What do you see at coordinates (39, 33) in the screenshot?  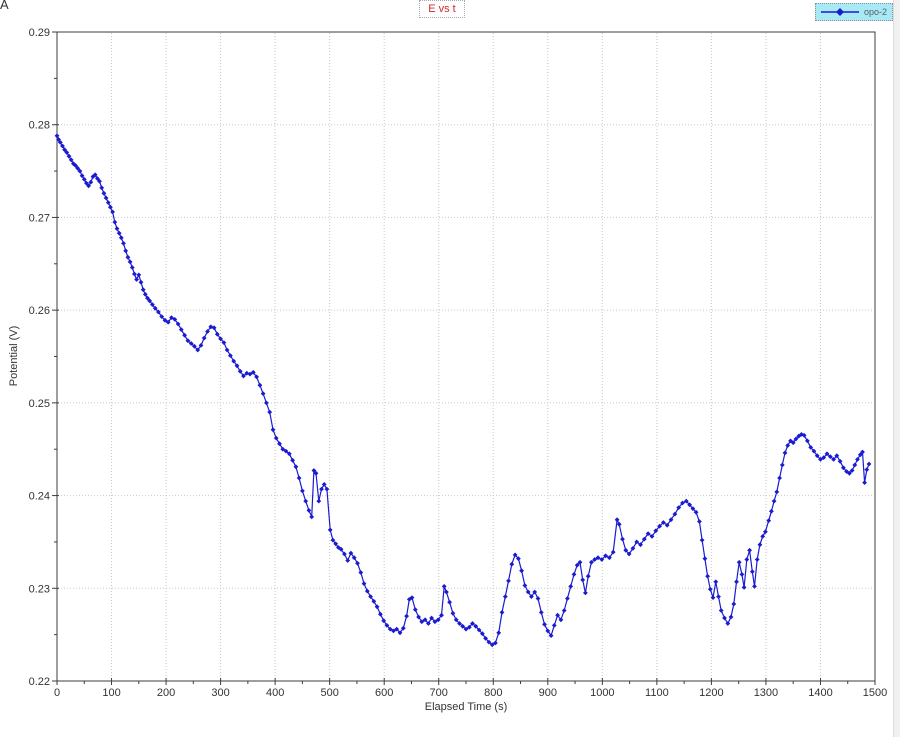 I see `y-tick-label: 0.29` at bounding box center [39, 33].